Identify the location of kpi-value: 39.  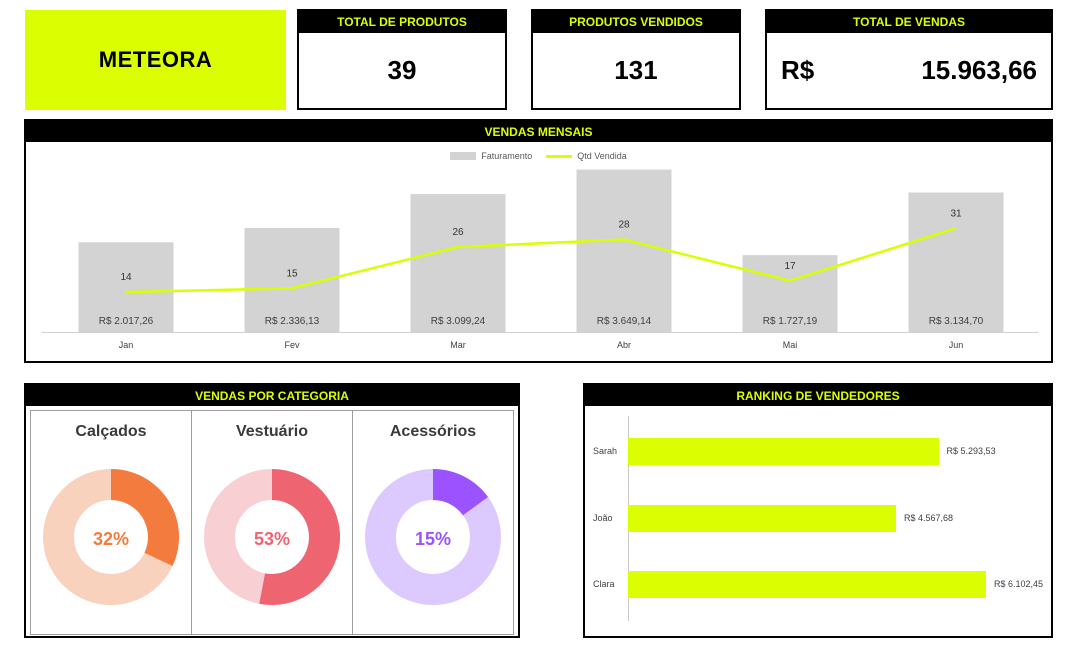
(402, 69).